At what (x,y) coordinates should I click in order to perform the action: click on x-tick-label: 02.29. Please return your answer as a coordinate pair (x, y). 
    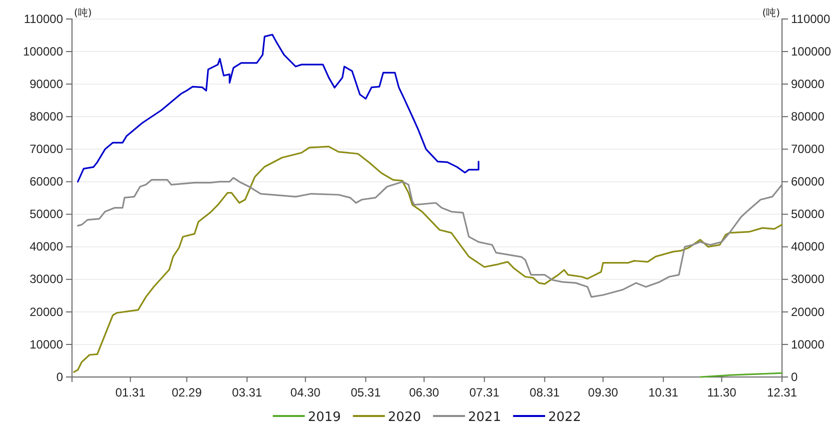
    Looking at the image, I should click on (187, 393).